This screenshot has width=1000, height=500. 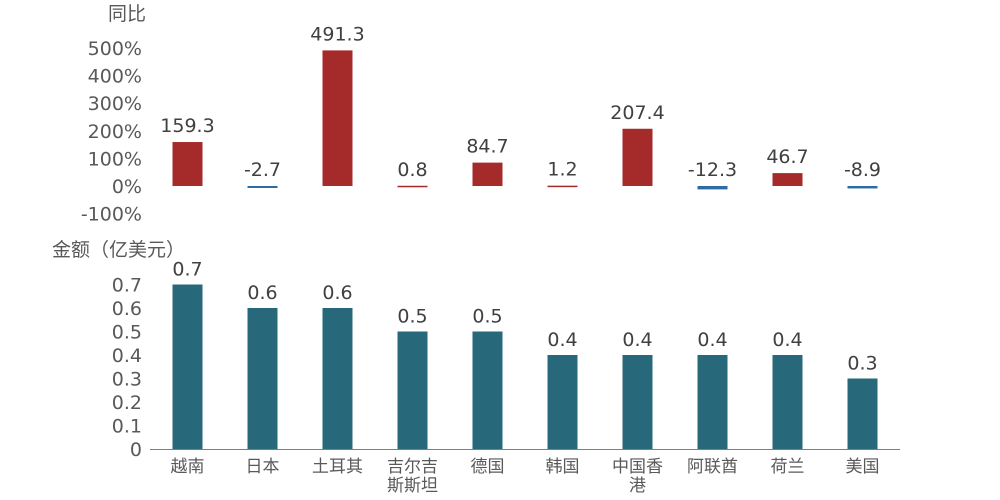 I want to click on x-category-label: 吉尔吉, so click(x=412, y=467).